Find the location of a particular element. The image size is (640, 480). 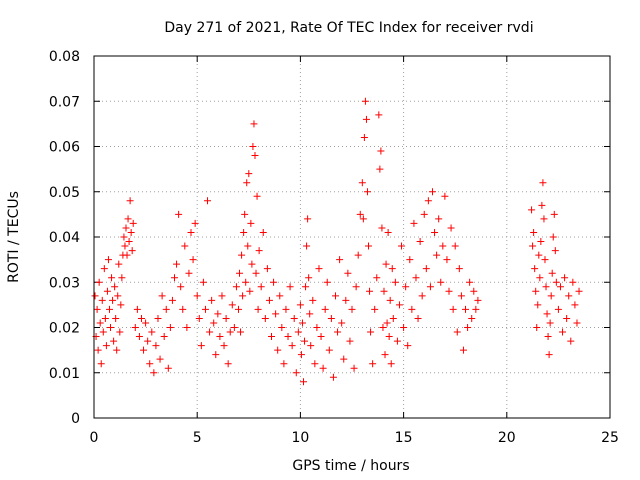

x-tick-label: 15 is located at coordinates (404, 438).